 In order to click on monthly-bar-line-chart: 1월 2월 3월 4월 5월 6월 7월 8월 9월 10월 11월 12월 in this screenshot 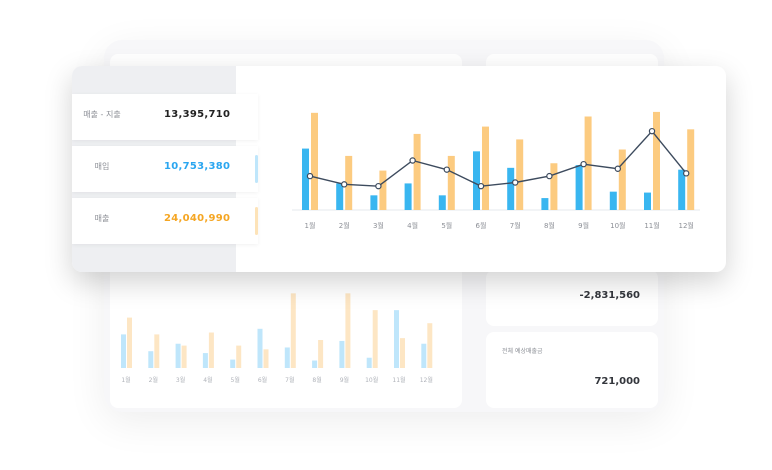, I will do `click(496, 170)`.